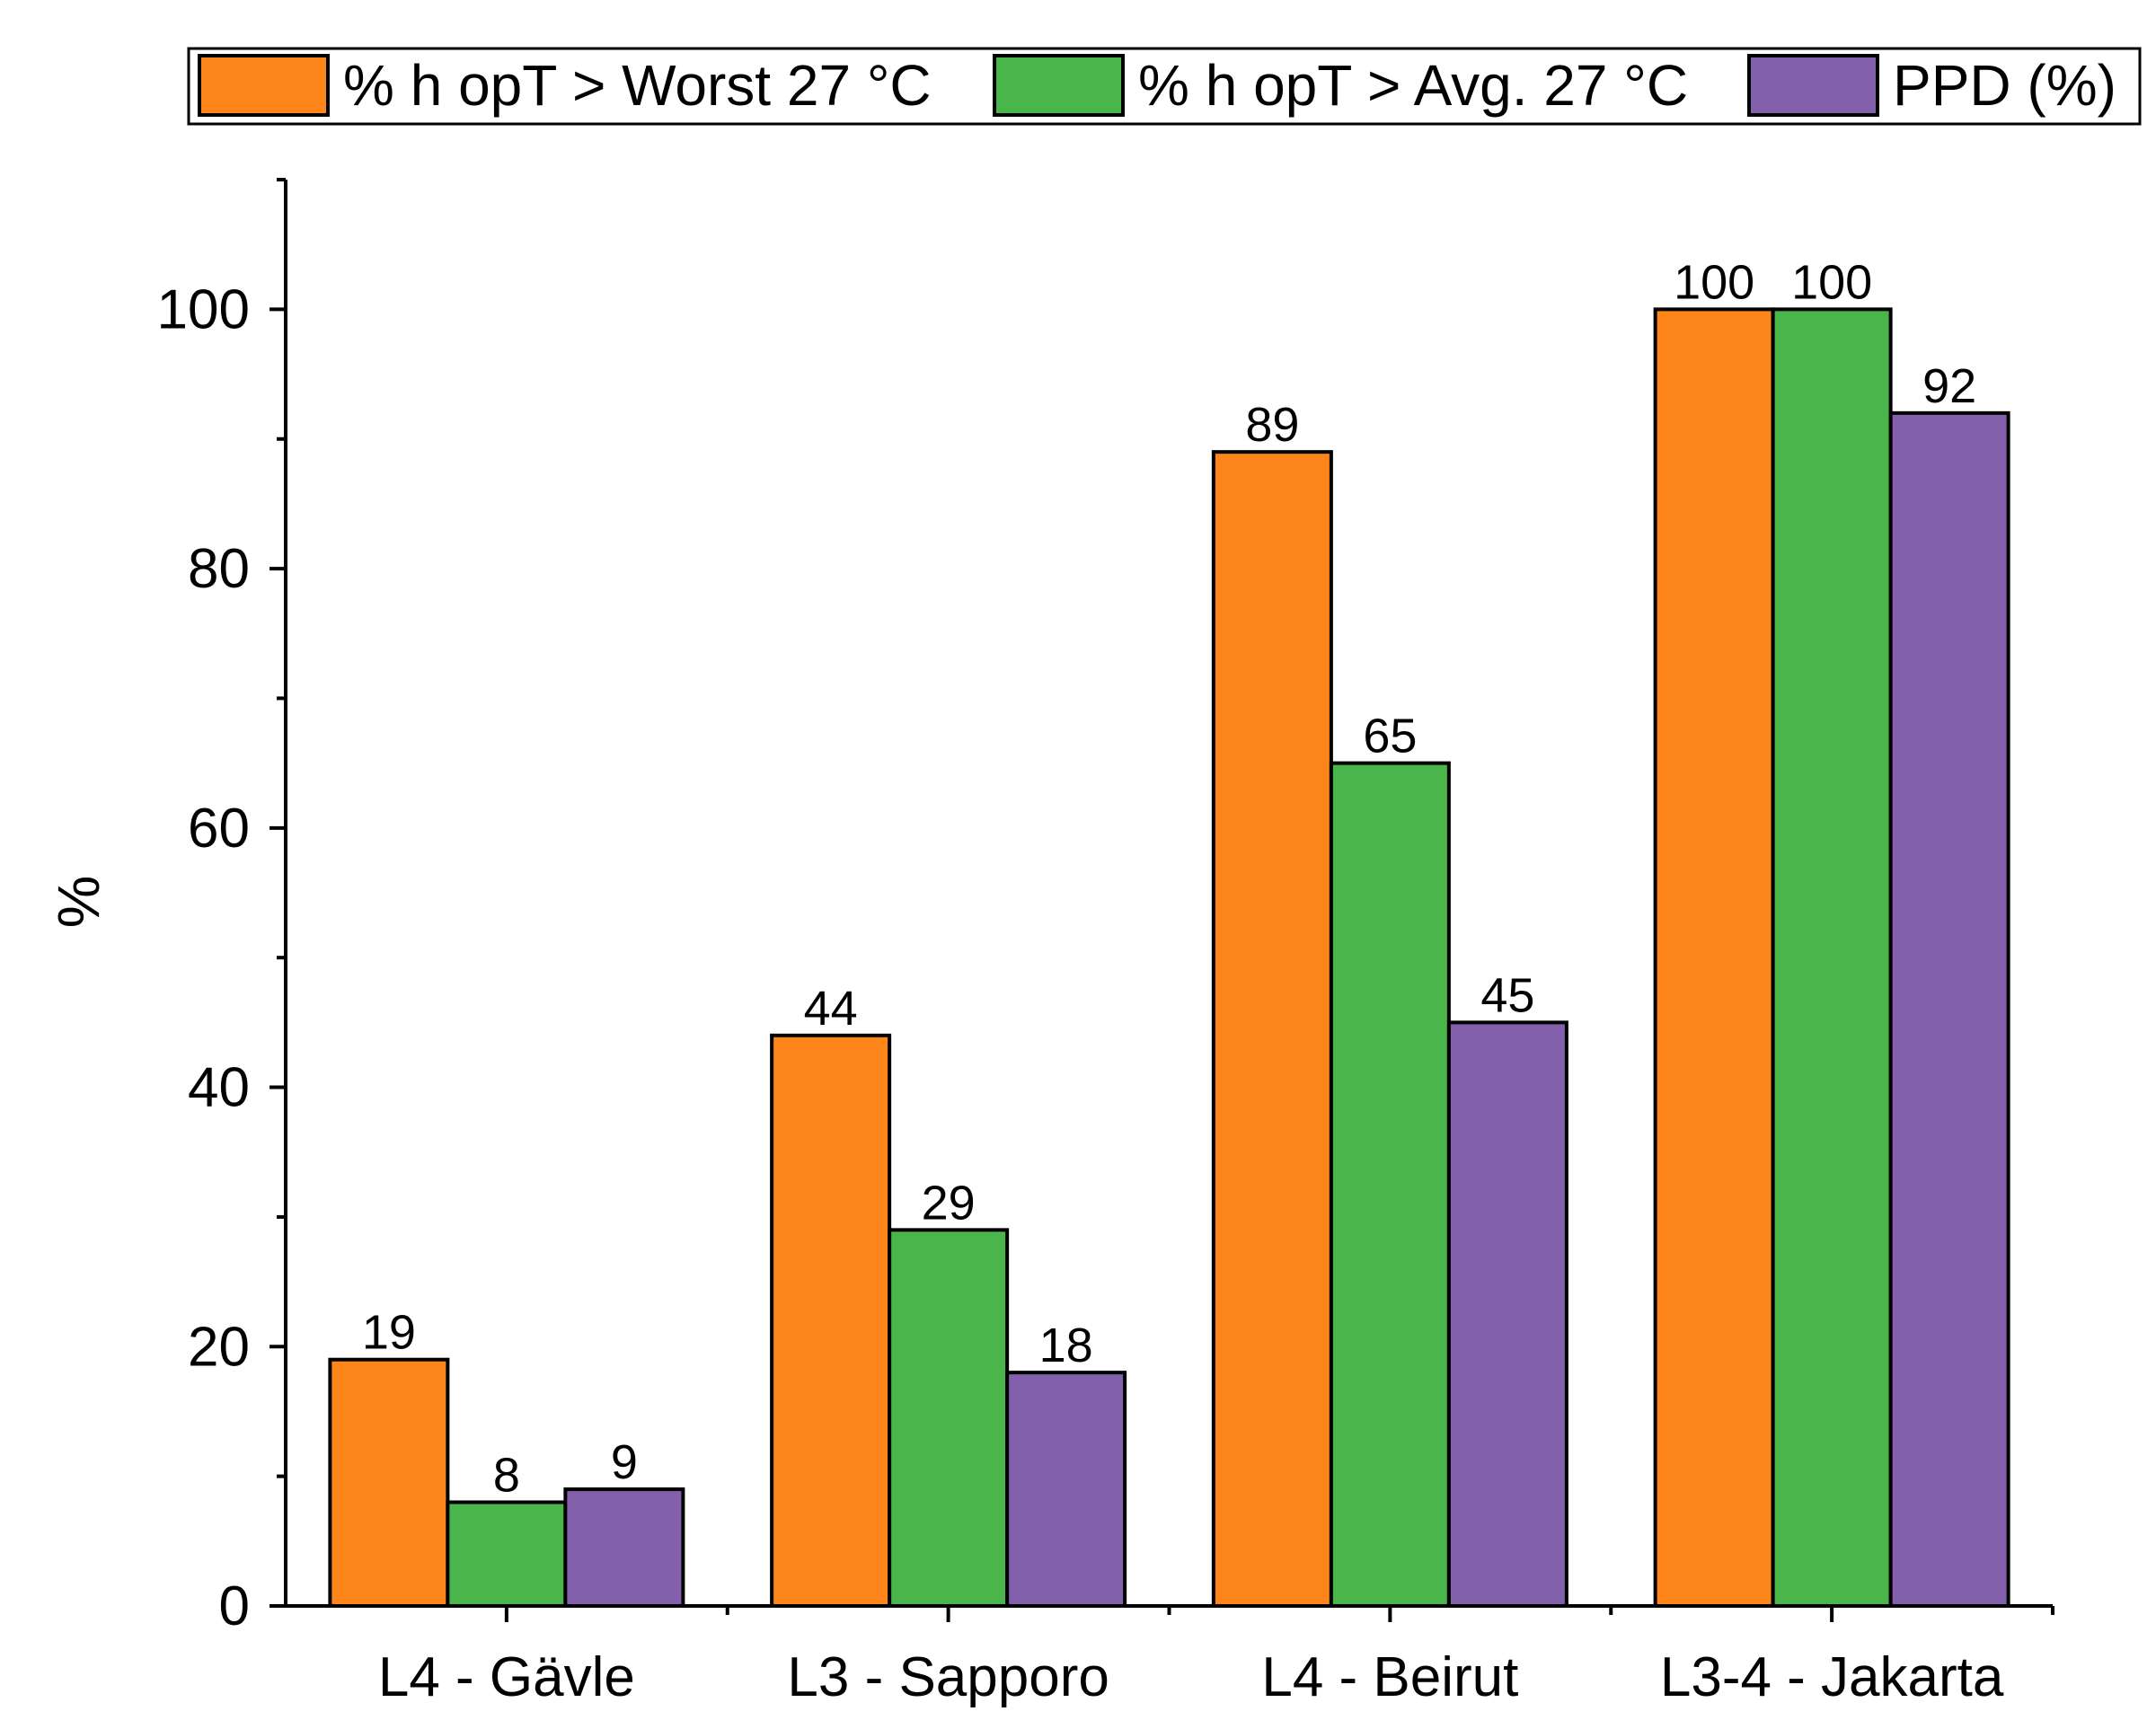 The image size is (2156, 1729). What do you see at coordinates (1390, 736) in the screenshot?
I see `data-label: 65` at bounding box center [1390, 736].